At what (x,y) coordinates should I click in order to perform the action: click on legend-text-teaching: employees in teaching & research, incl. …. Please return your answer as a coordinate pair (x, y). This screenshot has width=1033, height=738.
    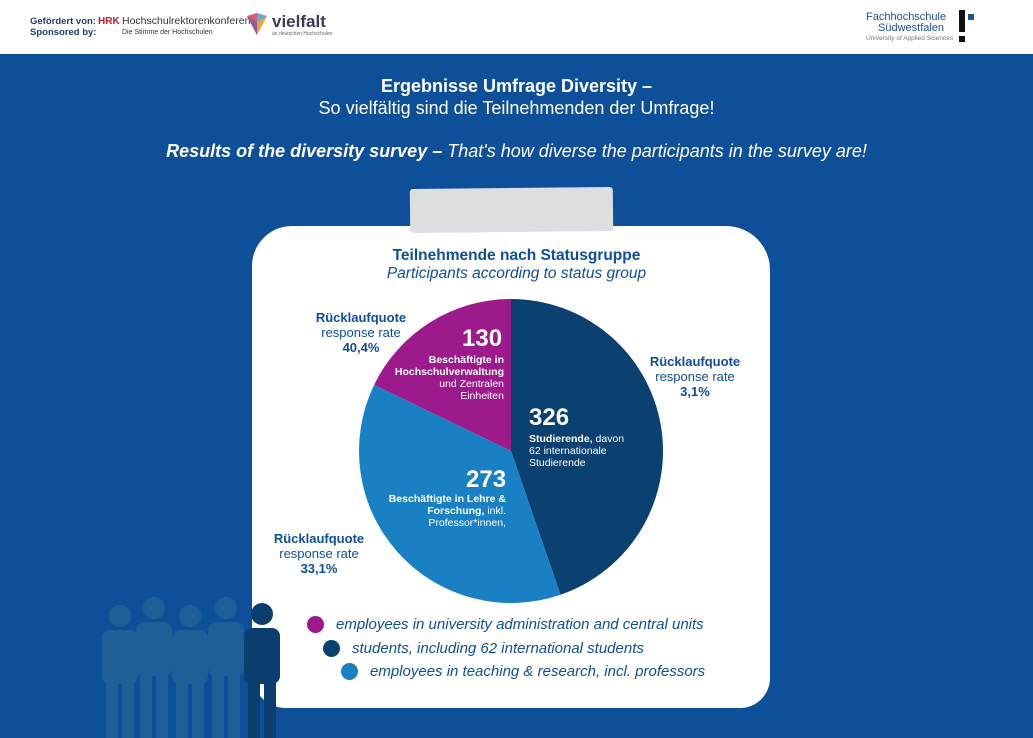
    Looking at the image, I should click on (538, 671).